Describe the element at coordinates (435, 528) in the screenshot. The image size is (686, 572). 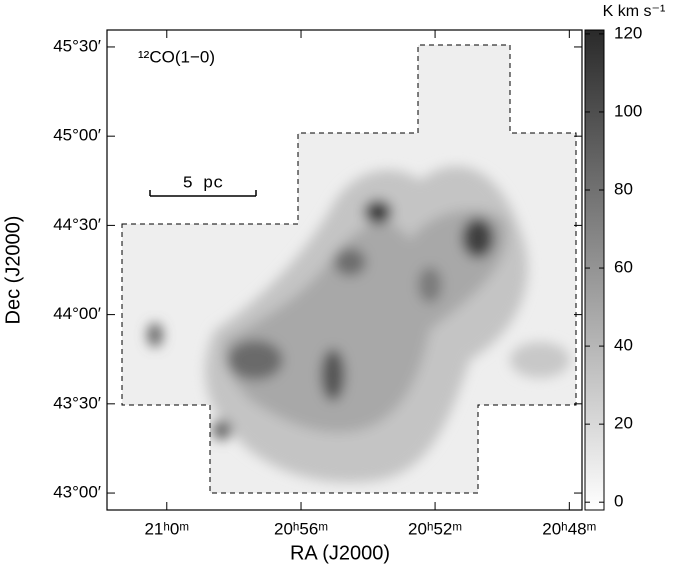
I see `x-tick-label: 20ʰ52ᵐ` at that location.